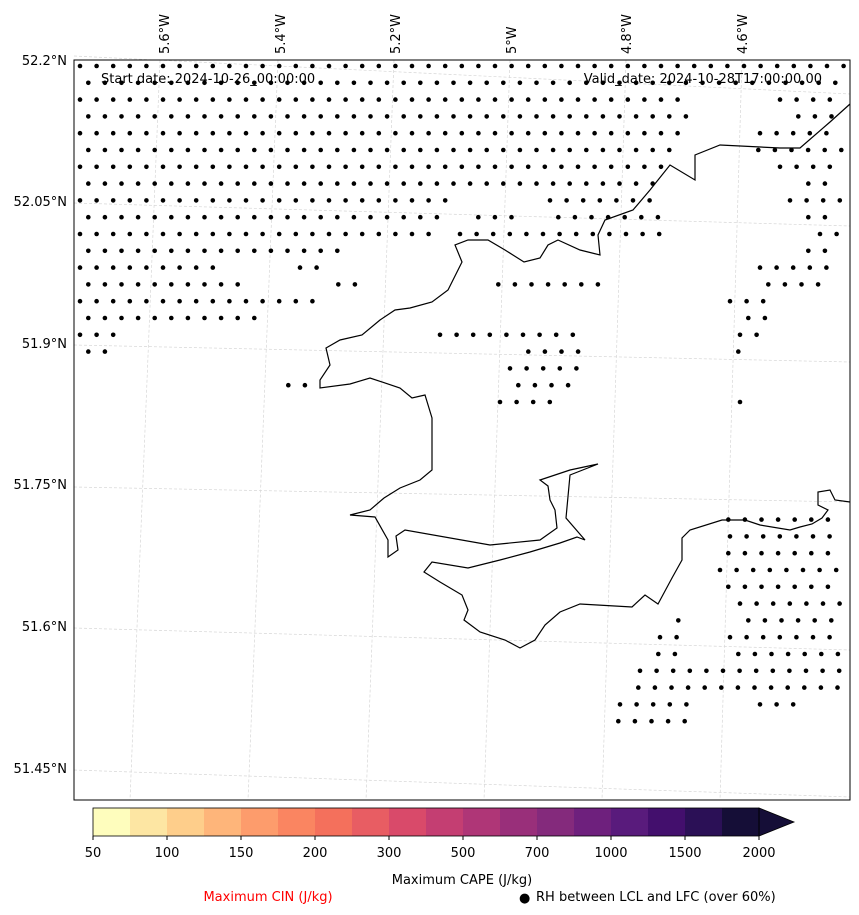 The width and height of the screenshot is (859, 915). I want to click on colorbar-ticks: 50 100 150 200 300 500 700 1000 1500 2000, so click(430, 848).